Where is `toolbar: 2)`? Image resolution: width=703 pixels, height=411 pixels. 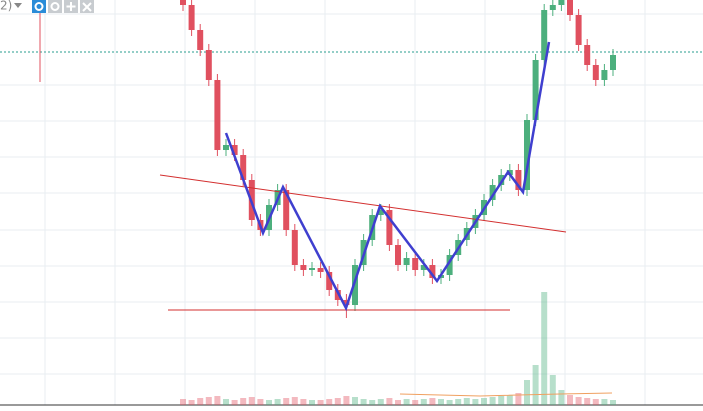
toolbar: 2) is located at coordinates (47, 6).